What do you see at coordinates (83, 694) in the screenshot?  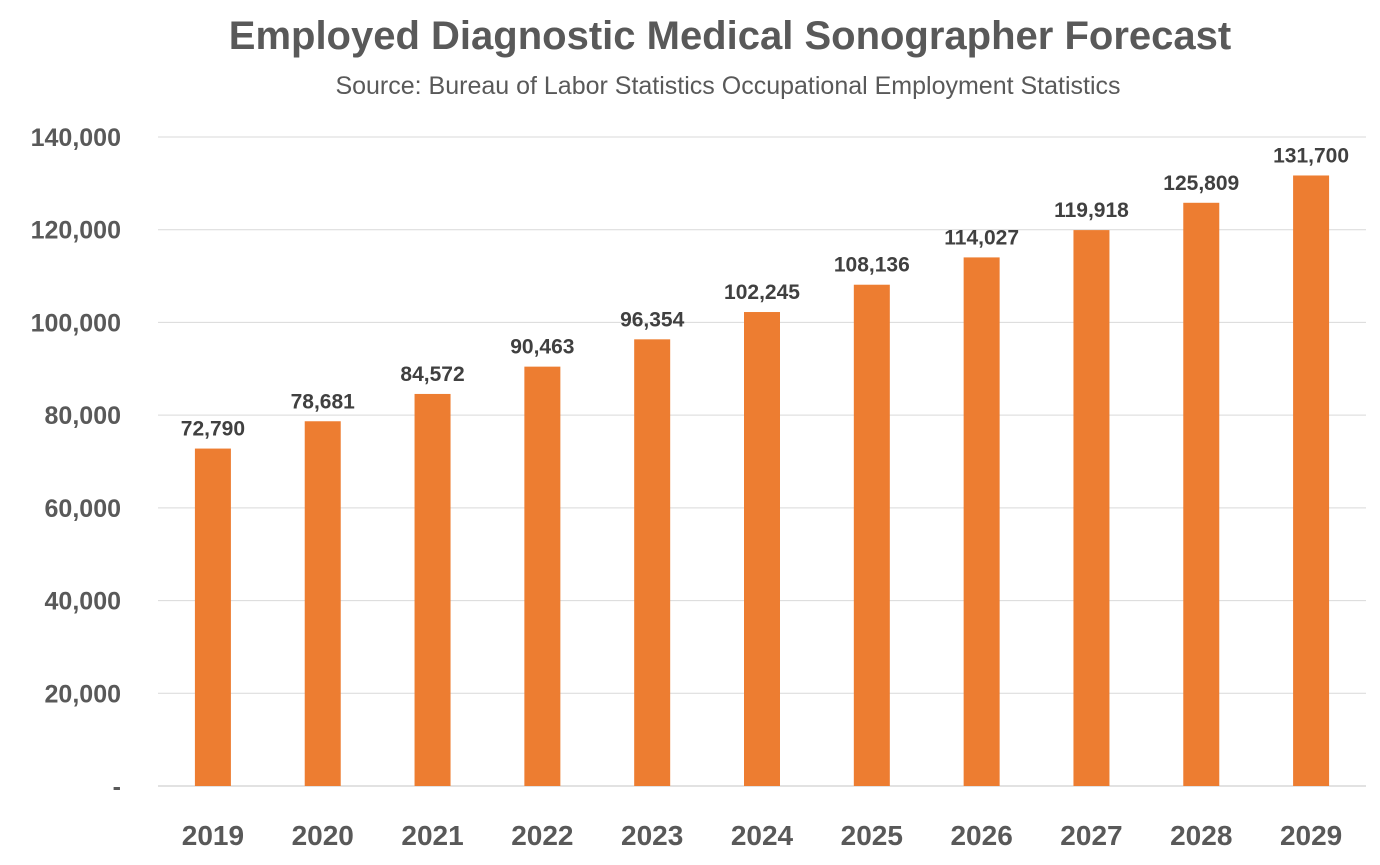 I see `y-tick-label: 20,000` at bounding box center [83, 694].